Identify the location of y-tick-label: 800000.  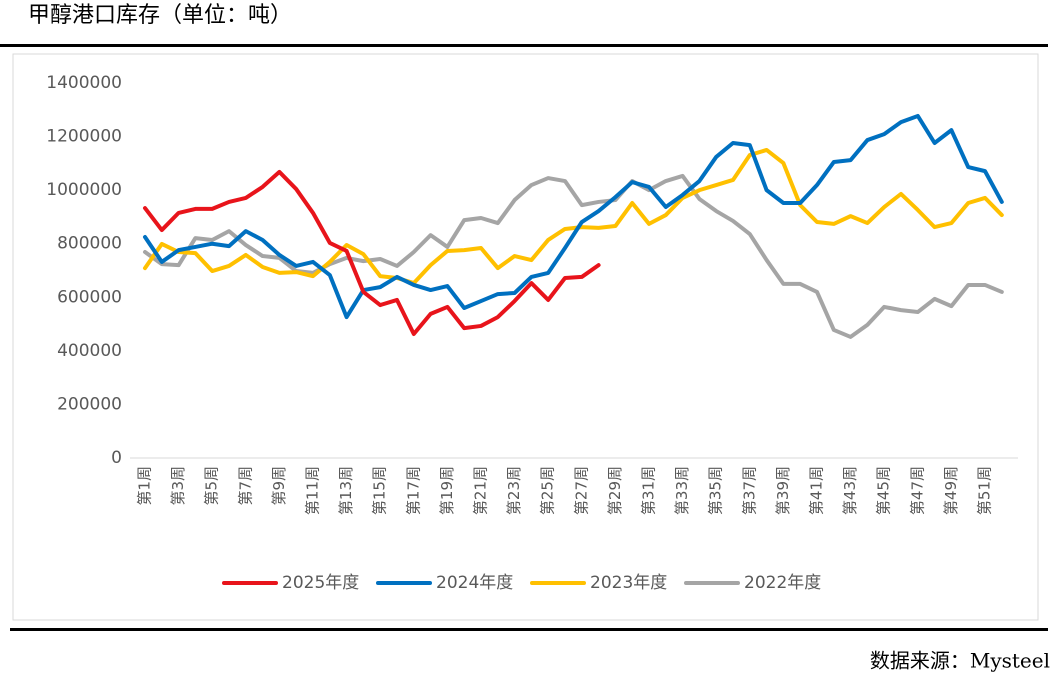
(89, 244).